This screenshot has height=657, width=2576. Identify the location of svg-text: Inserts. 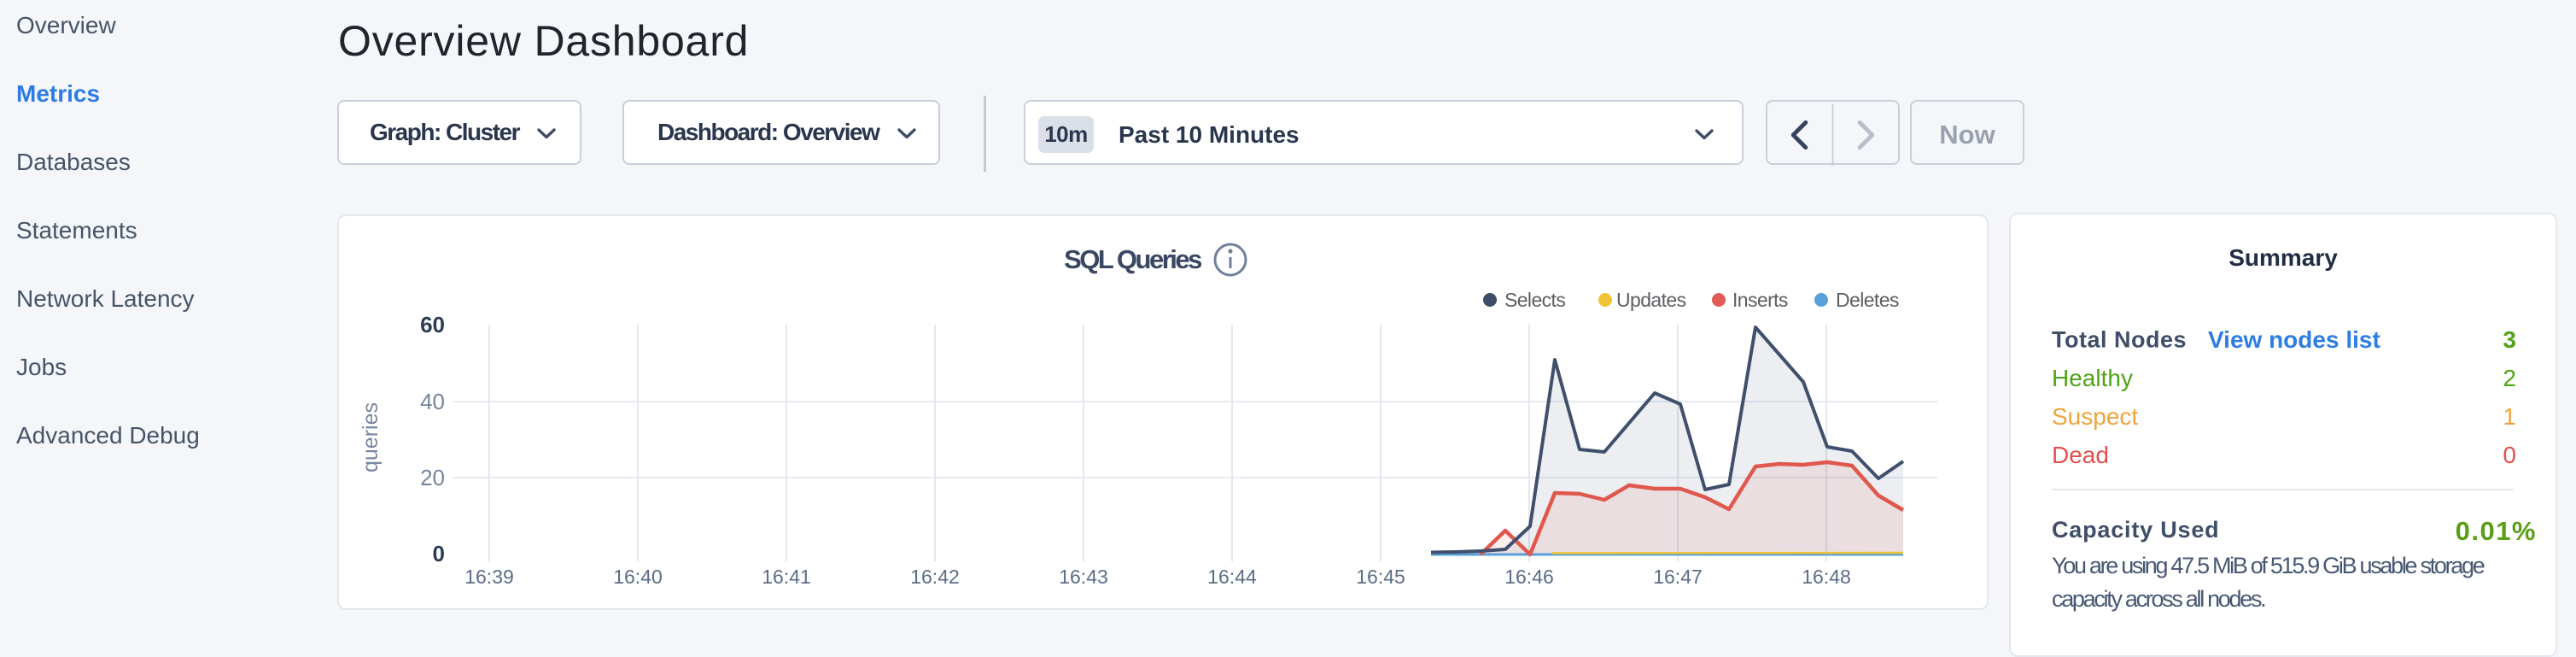
(1760, 300).